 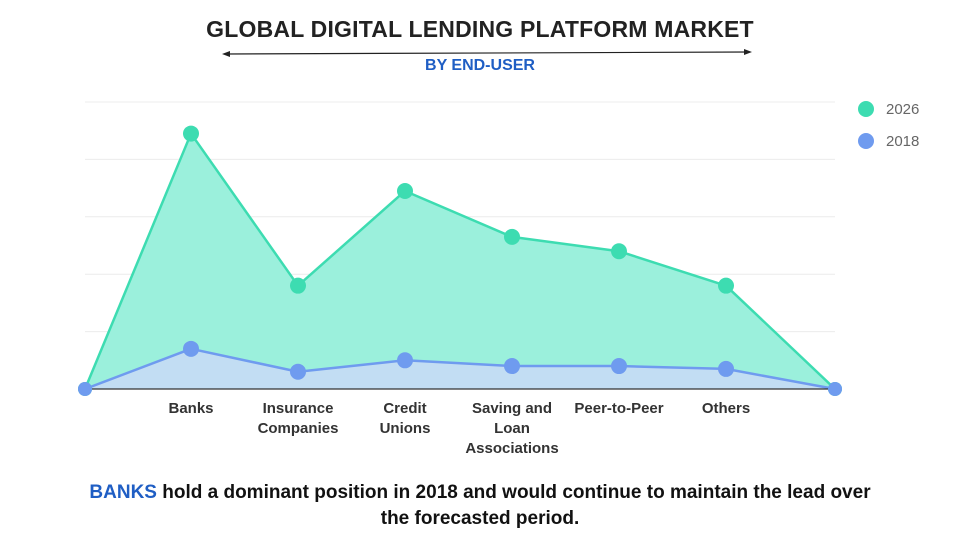 I want to click on series-area-2018, so click(x=460, y=368).